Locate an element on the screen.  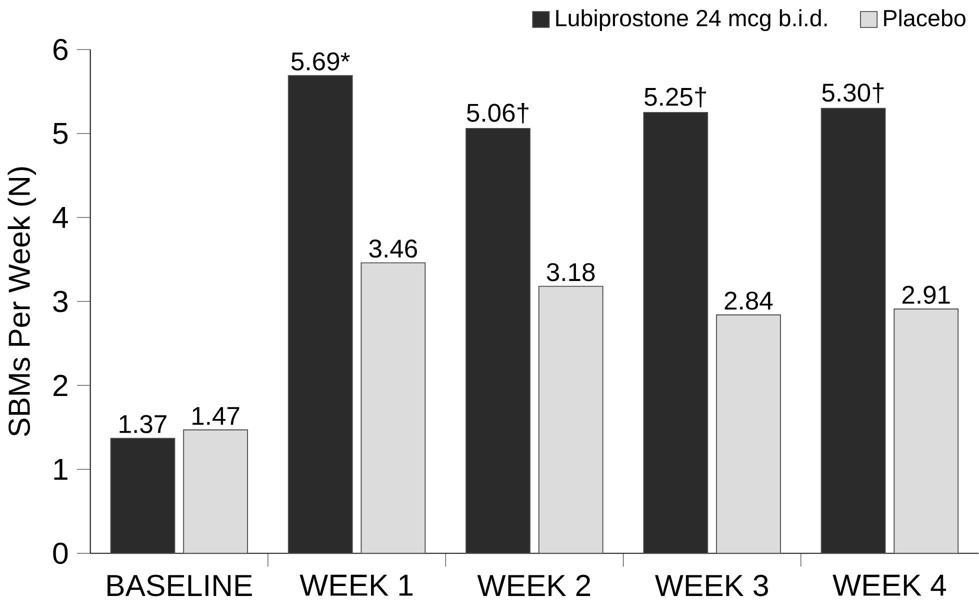
y-tick-label: 0 is located at coordinates (60, 553).